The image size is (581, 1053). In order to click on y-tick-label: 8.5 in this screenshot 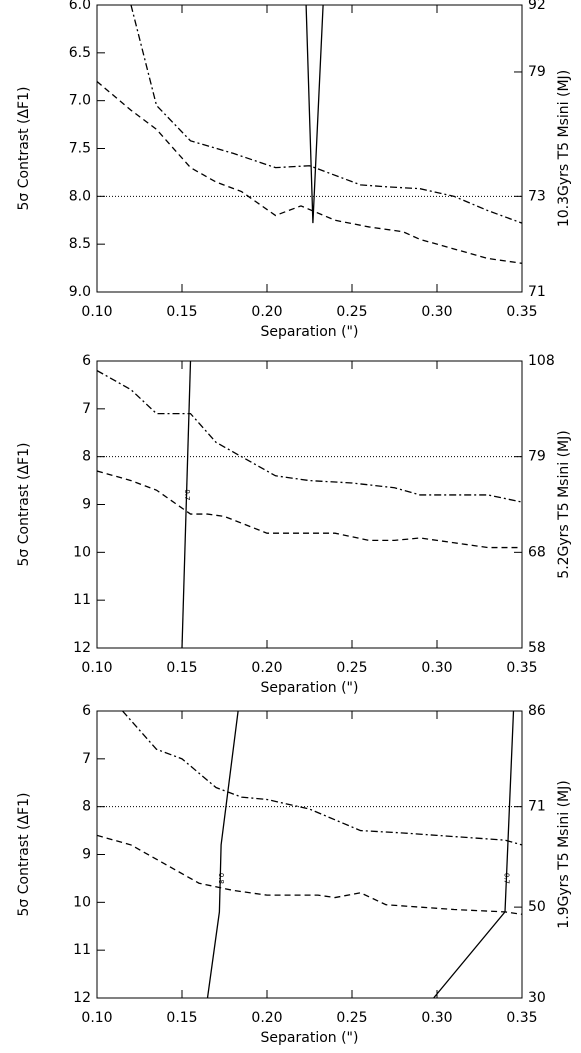, I will do `click(80, 244)`.